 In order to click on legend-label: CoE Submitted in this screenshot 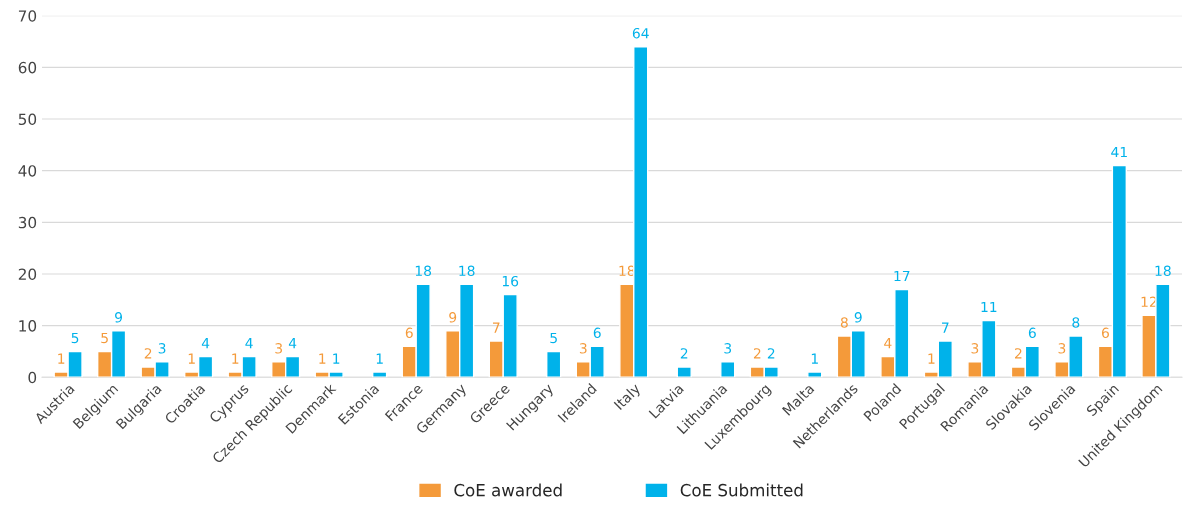, I will do `click(741, 490)`.